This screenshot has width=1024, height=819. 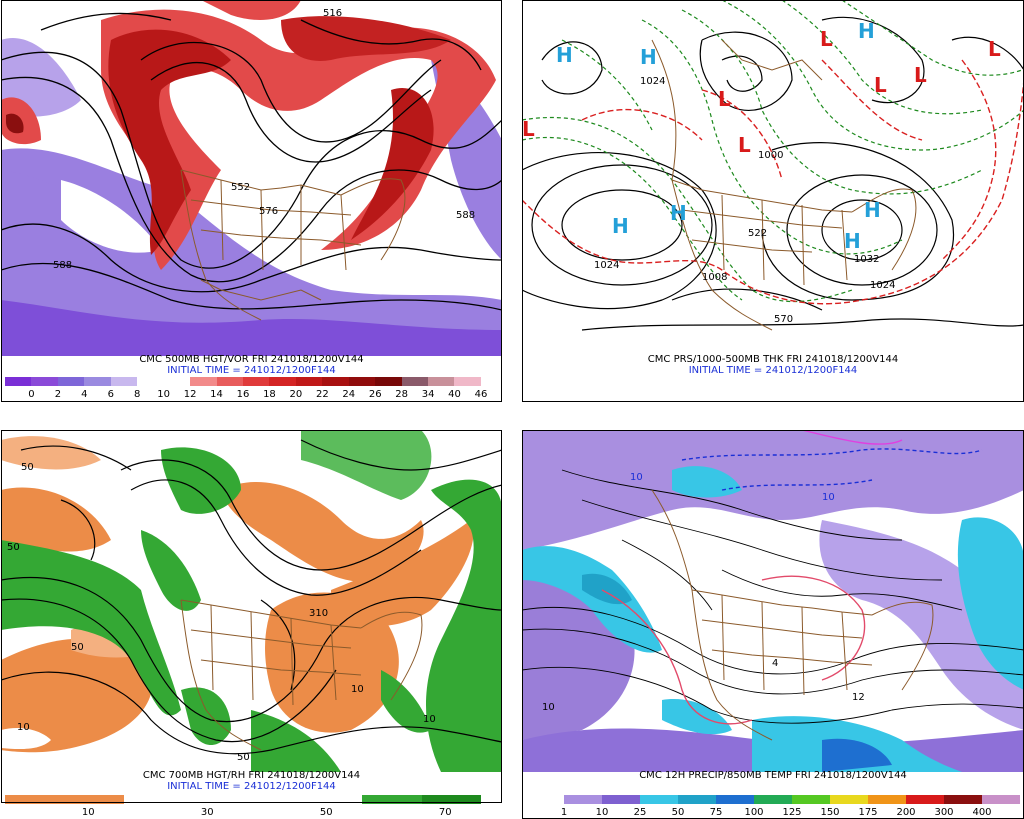 What do you see at coordinates (757, 233) in the screenshot?
I see `thickness-label-522: 522` at bounding box center [757, 233].